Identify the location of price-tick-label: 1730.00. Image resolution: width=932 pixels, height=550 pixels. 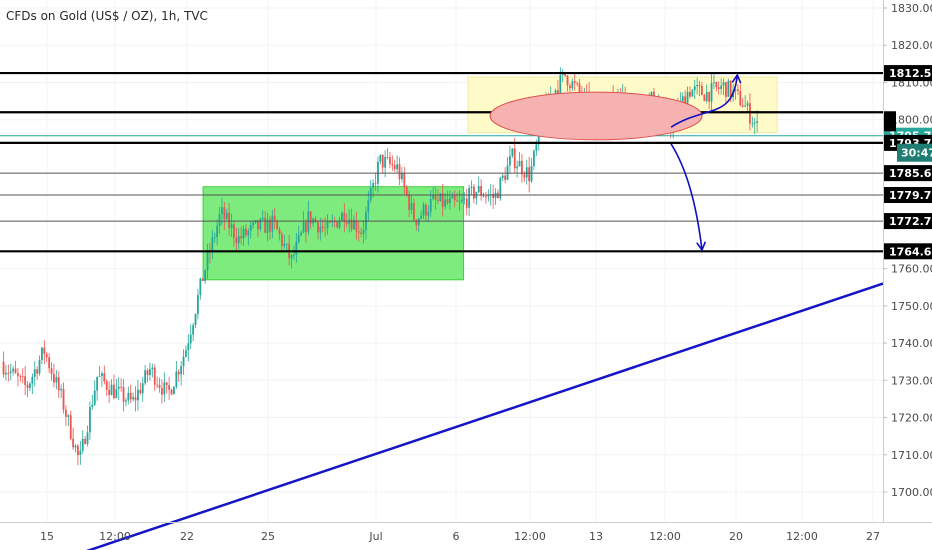
(911, 380).